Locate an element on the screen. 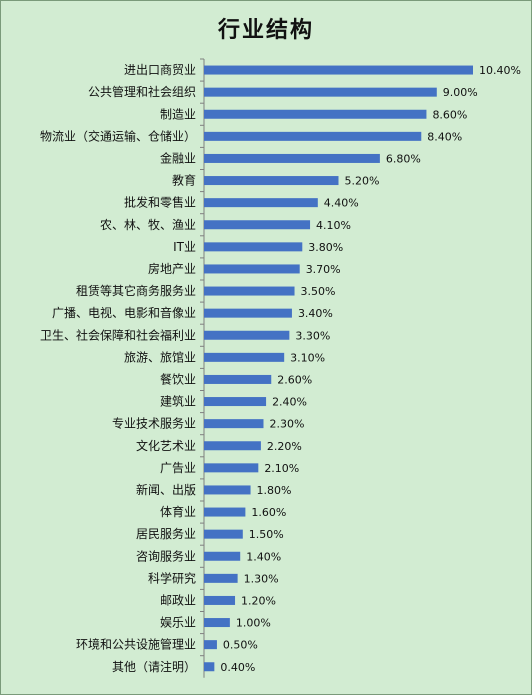 This screenshot has height=695, width=532. category-label: 广告业 is located at coordinates (178, 468).